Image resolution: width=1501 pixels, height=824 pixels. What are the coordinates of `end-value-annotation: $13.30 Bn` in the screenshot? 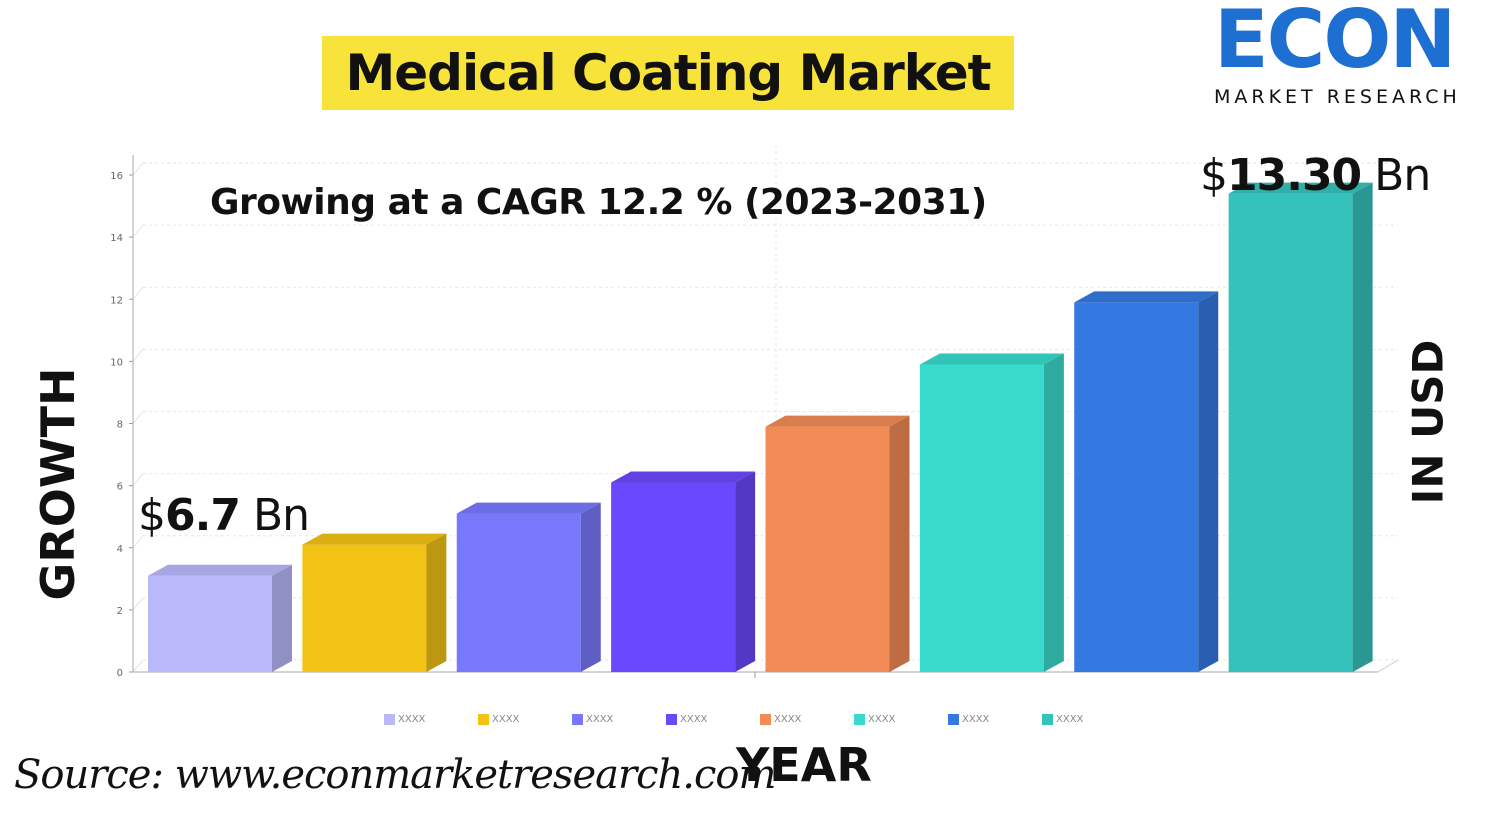 It's located at (1315, 175).